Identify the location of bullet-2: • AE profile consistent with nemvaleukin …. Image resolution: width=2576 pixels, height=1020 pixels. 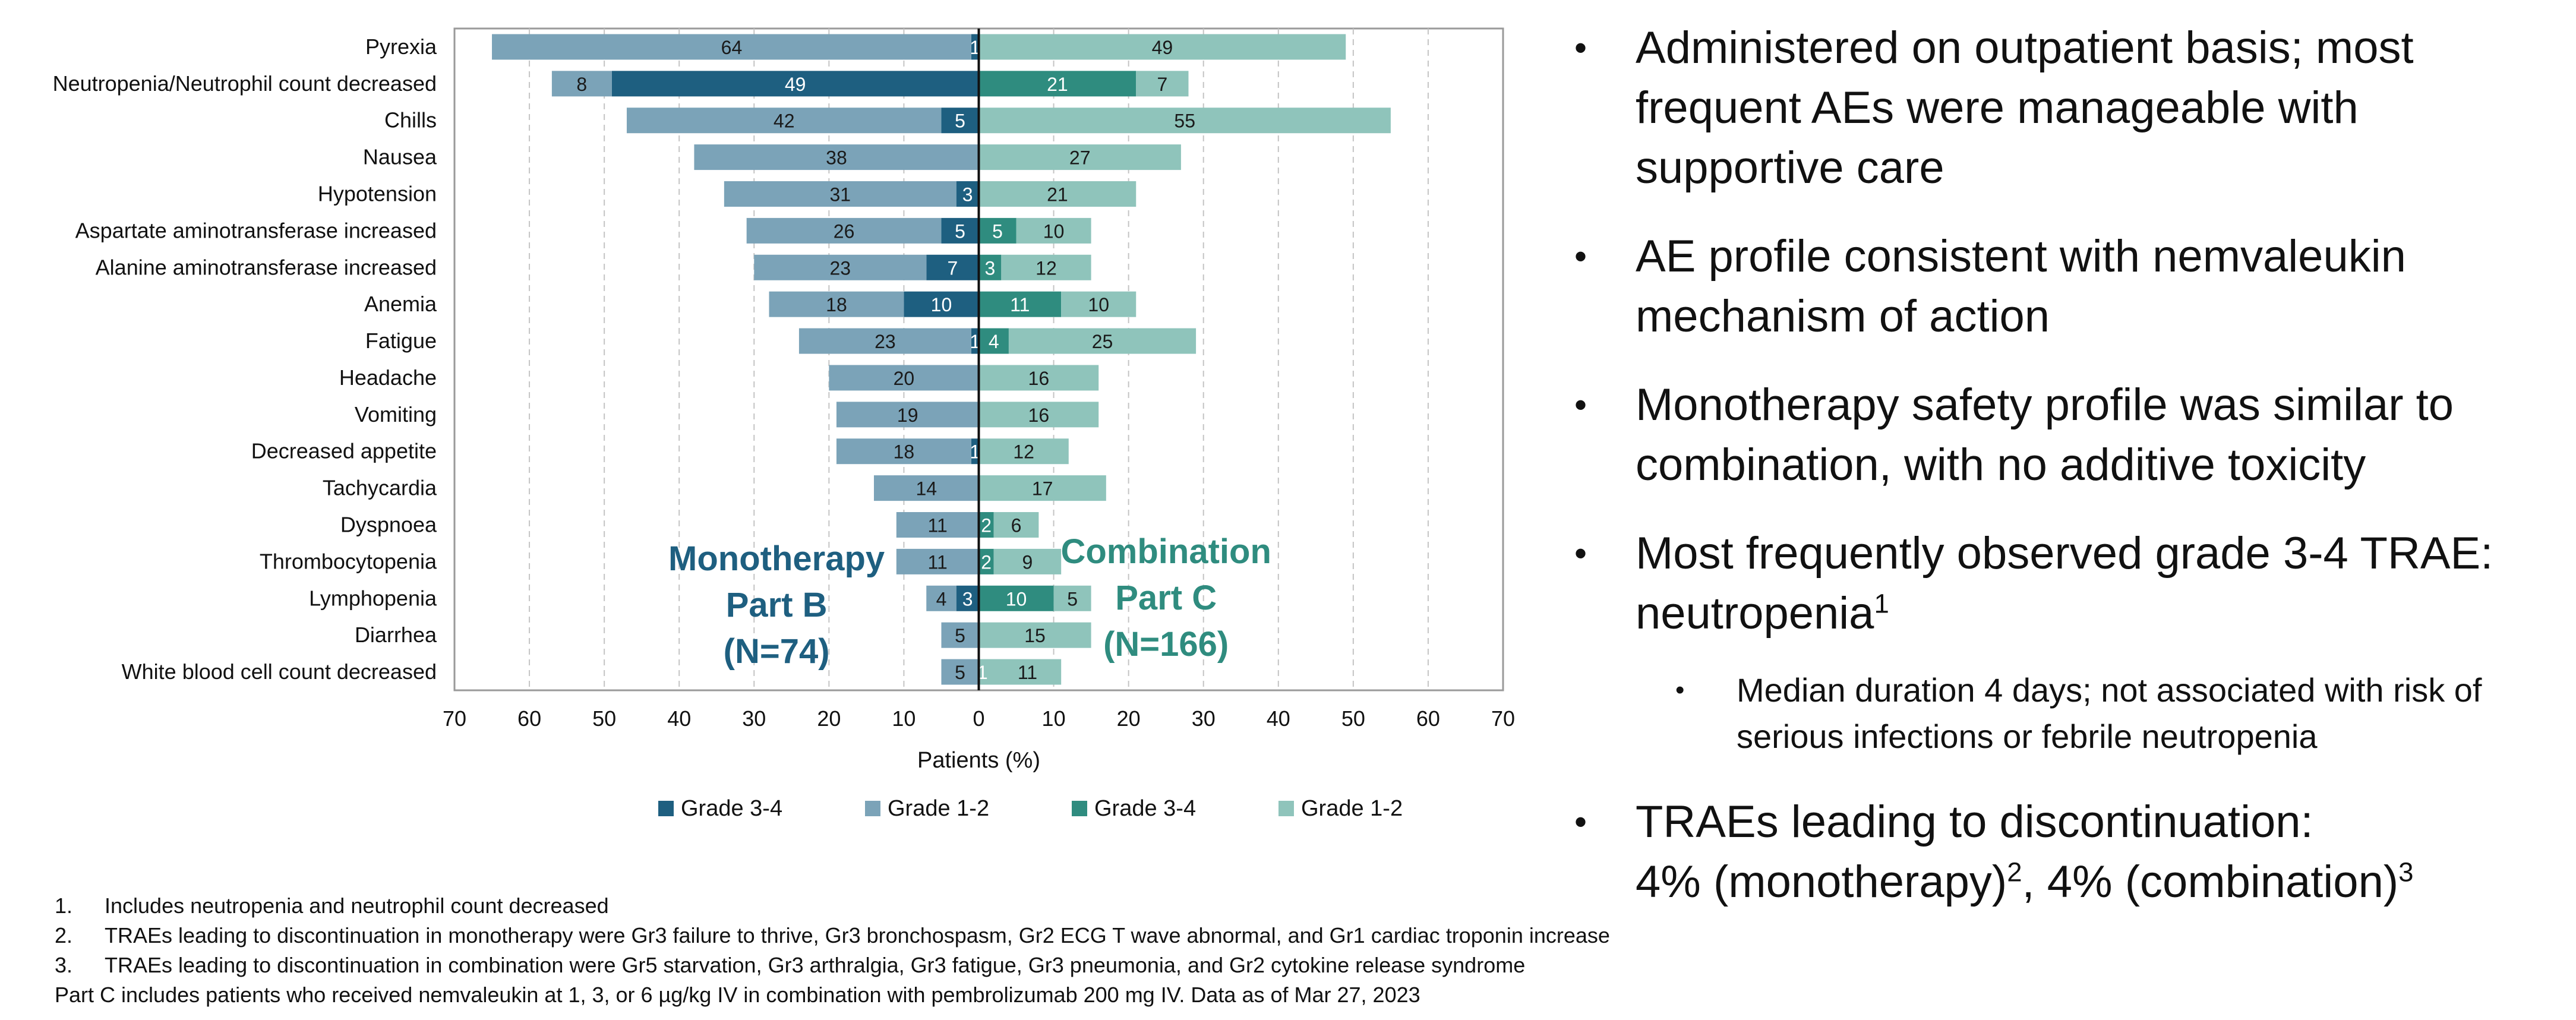
(1990, 286).